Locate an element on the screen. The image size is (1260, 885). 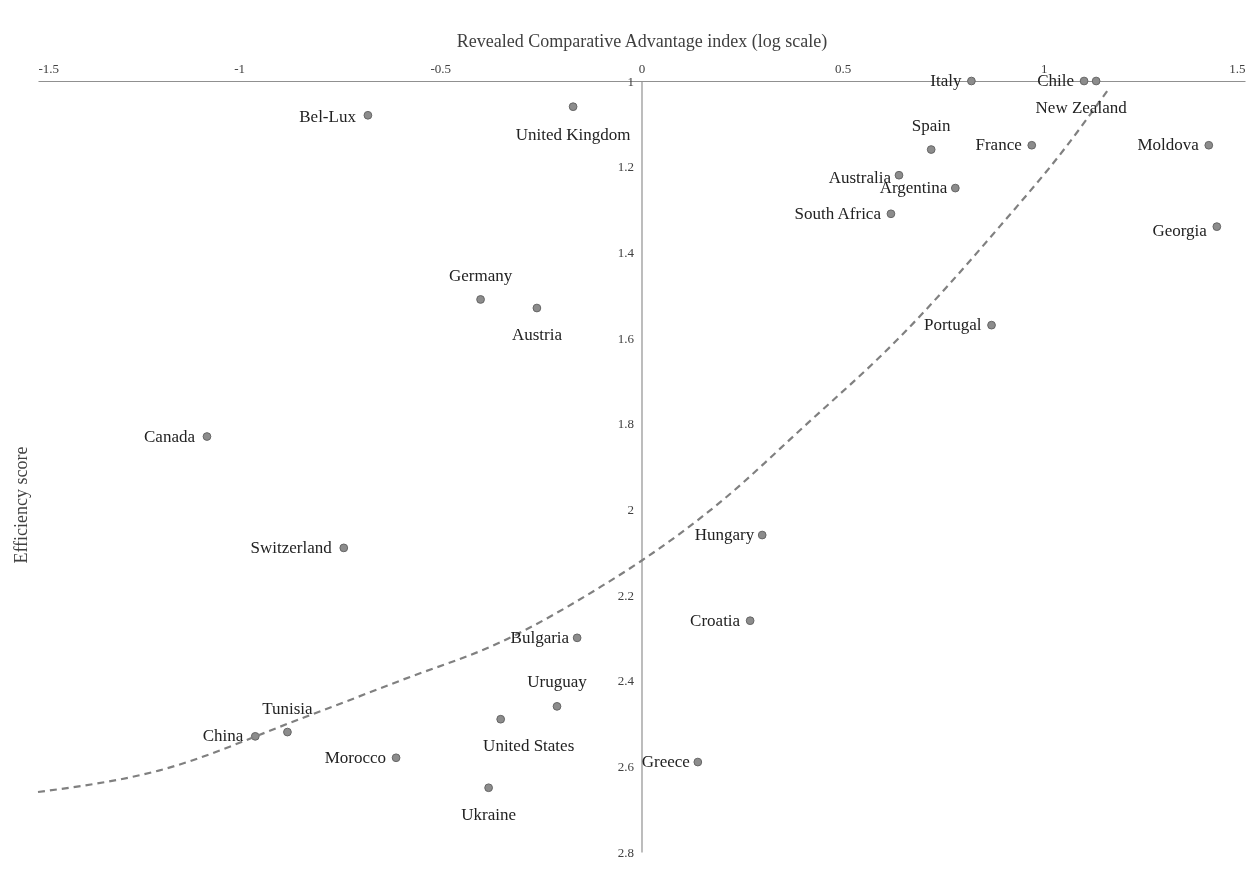
annotation: Switzerland is located at coordinates (291, 547).